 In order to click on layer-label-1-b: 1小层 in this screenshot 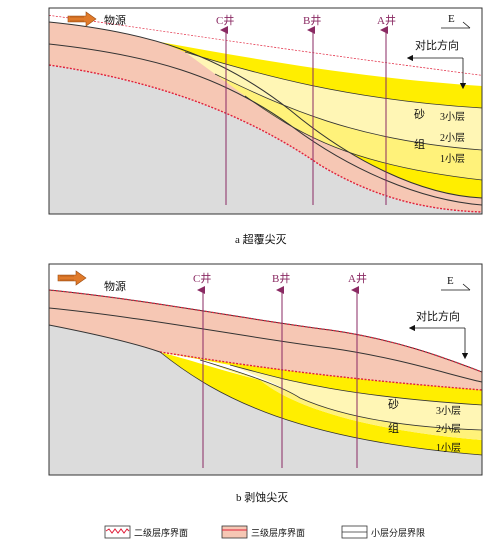, I will do `click(448, 448)`.